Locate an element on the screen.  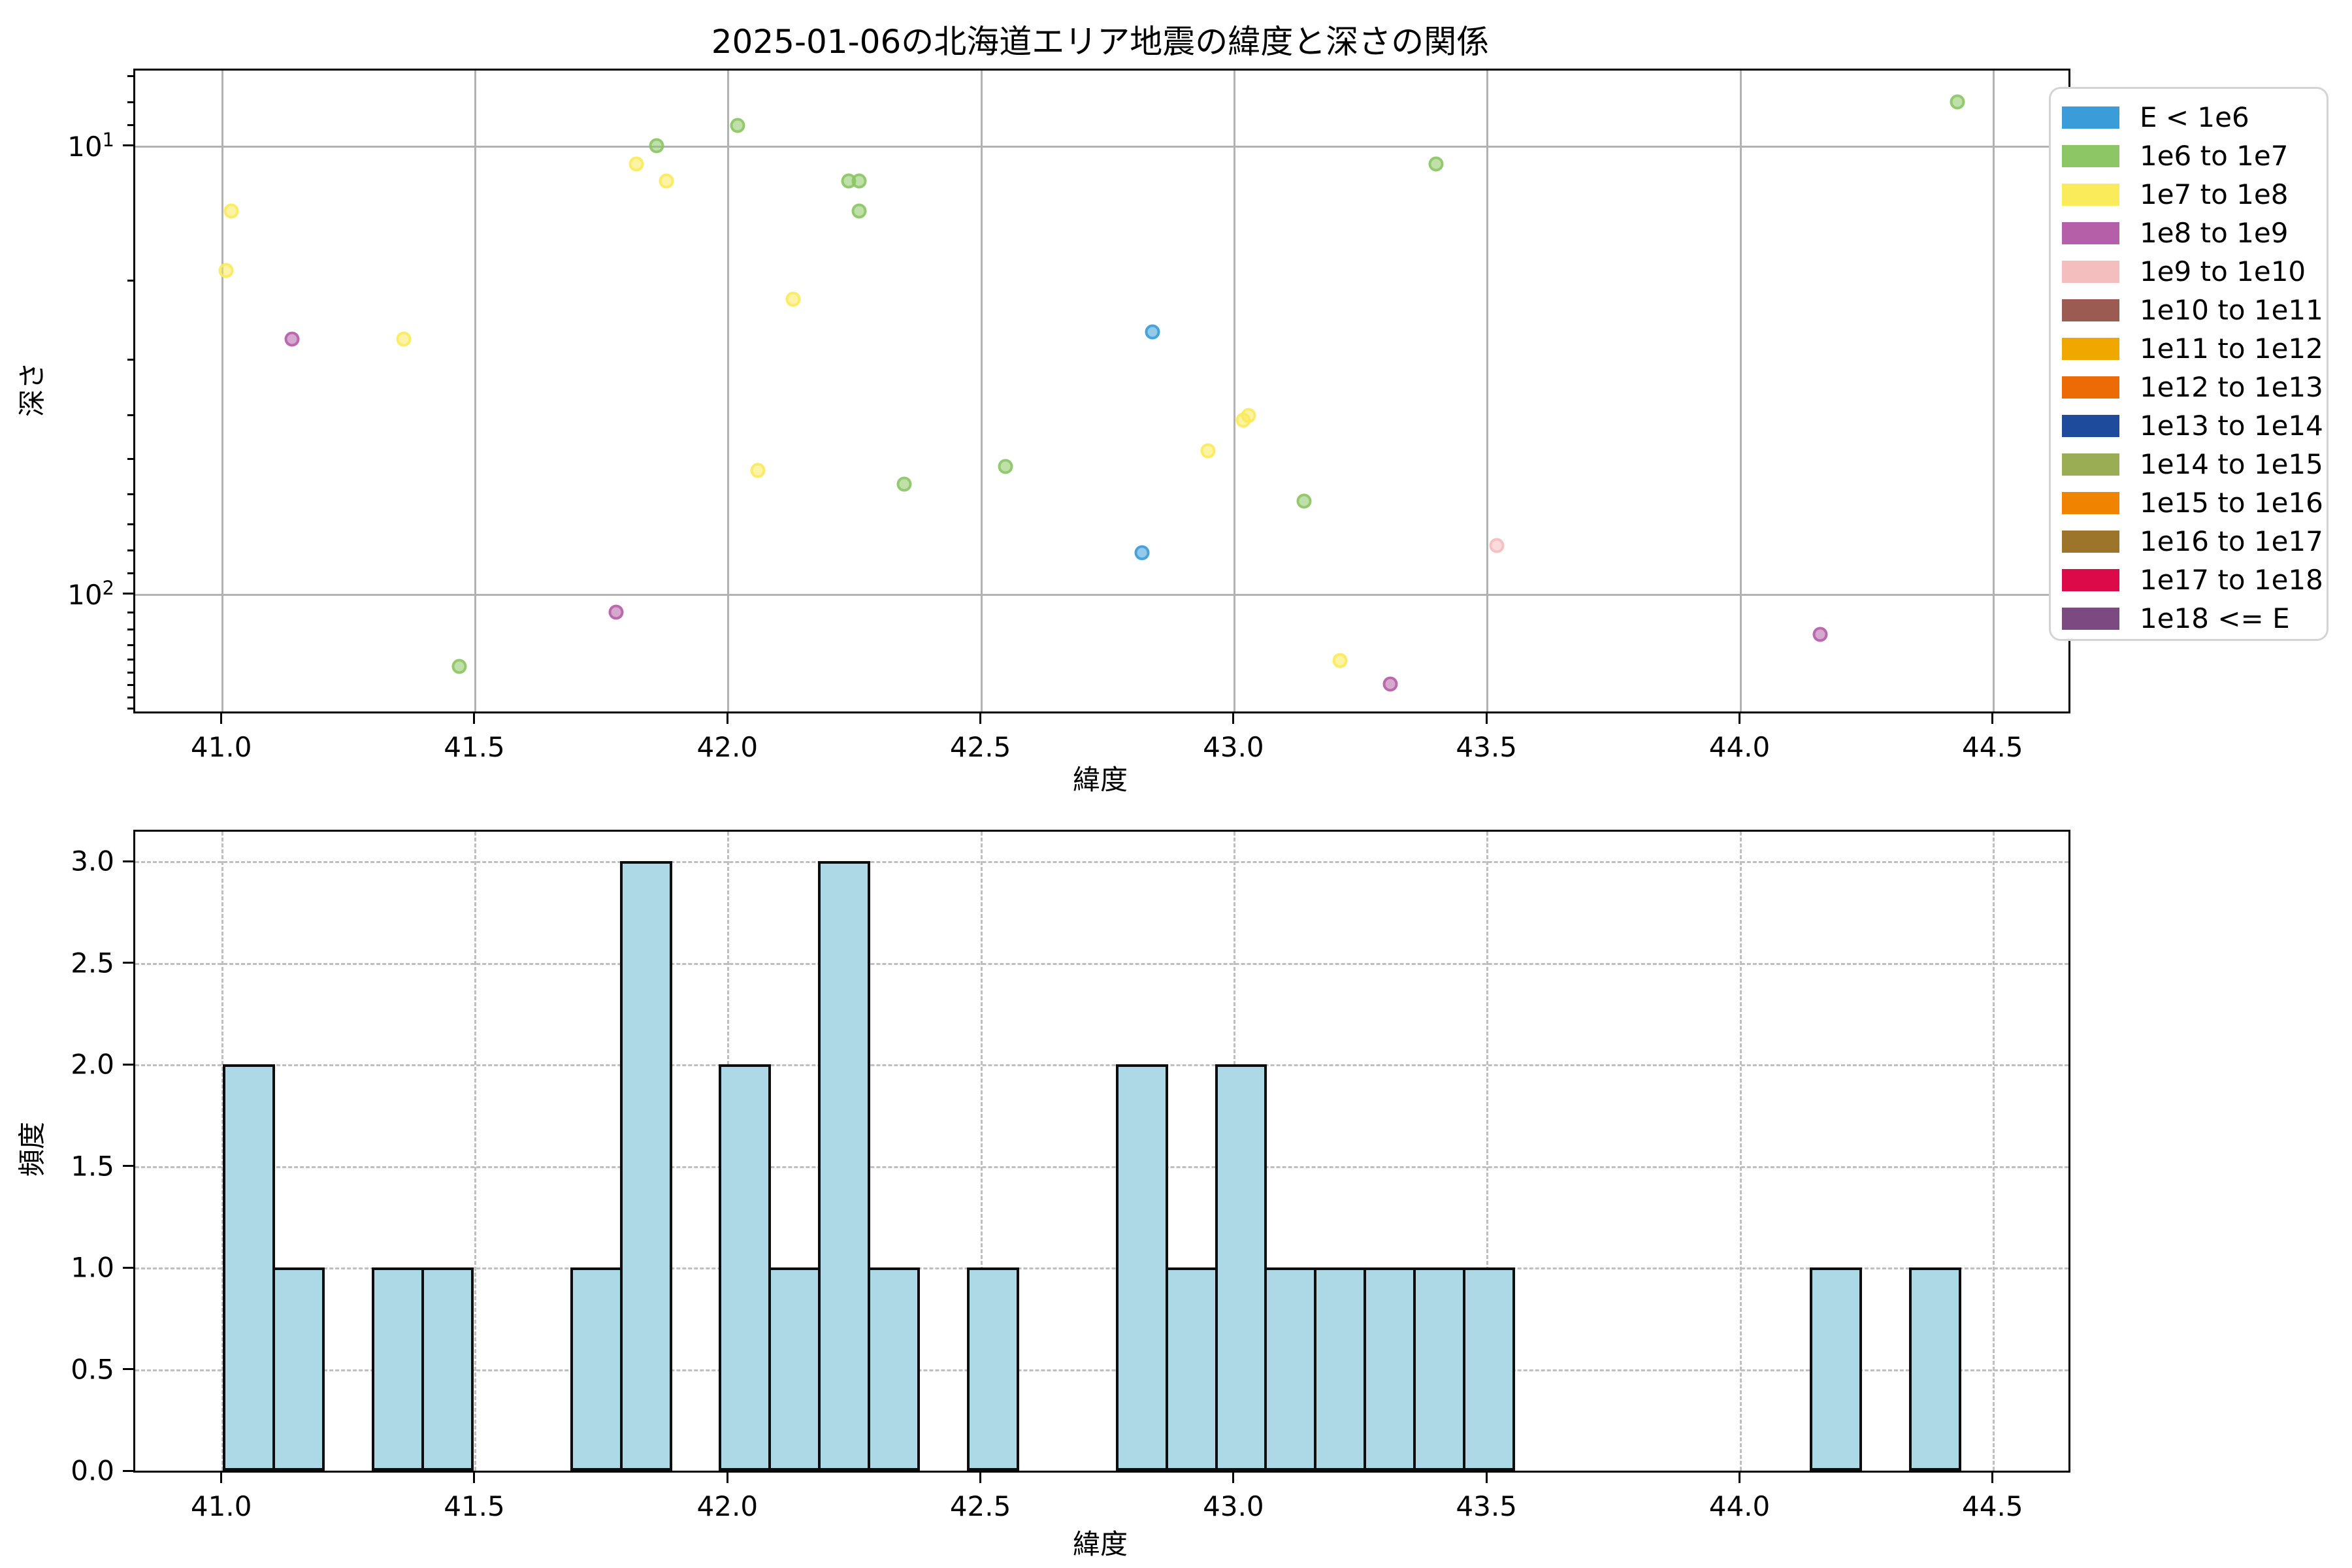
x-tick-label: 44.5 is located at coordinates (1992, 1506).